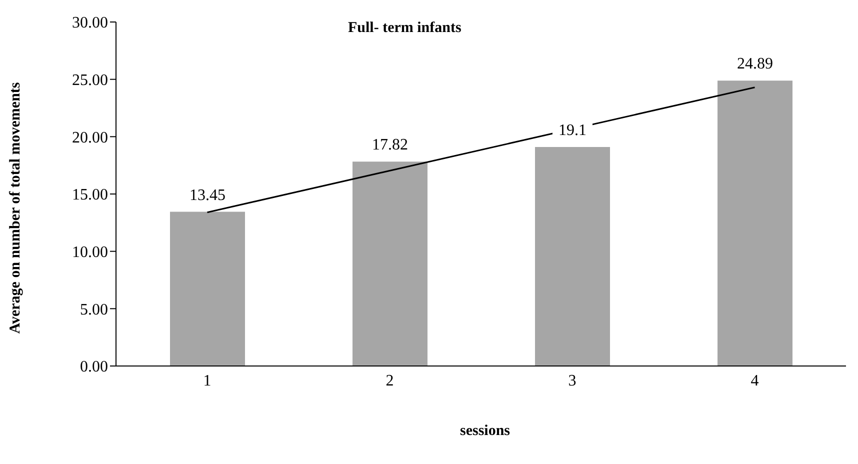 Image resolution: width=858 pixels, height=464 pixels. What do you see at coordinates (90, 81) in the screenshot?
I see `y-tick-label: 25.00` at bounding box center [90, 81].